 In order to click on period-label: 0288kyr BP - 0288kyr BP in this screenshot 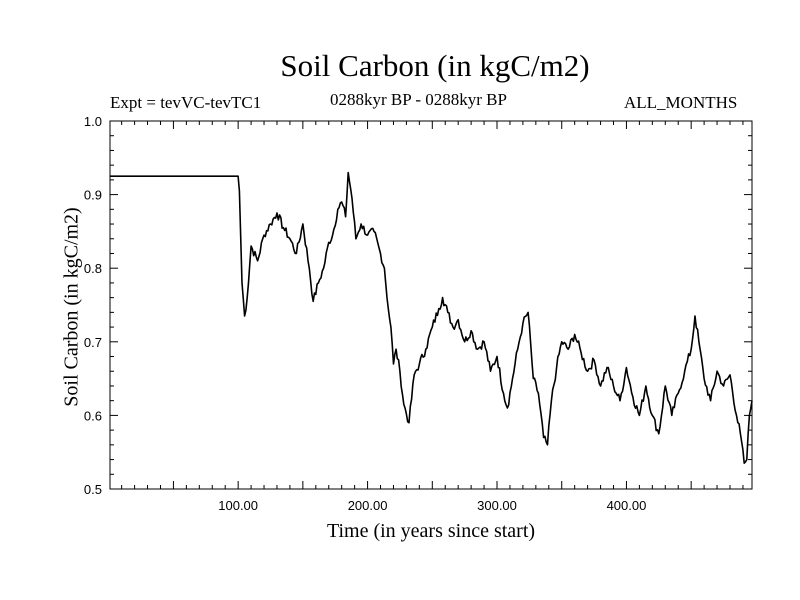, I will do `click(418, 99)`.